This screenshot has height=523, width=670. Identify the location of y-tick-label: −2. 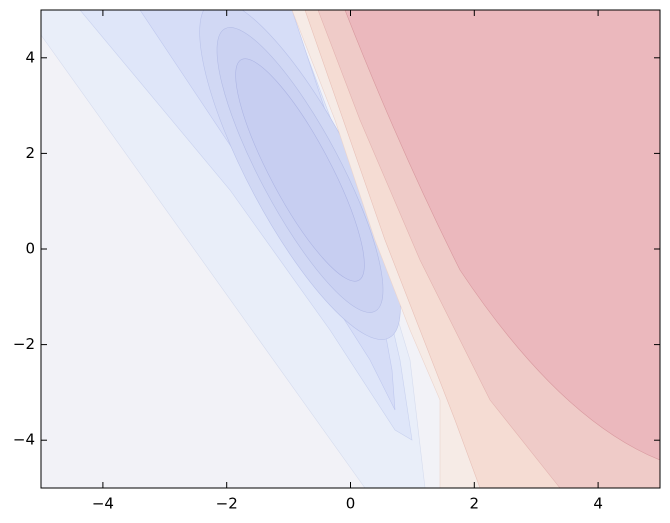
(24, 344).